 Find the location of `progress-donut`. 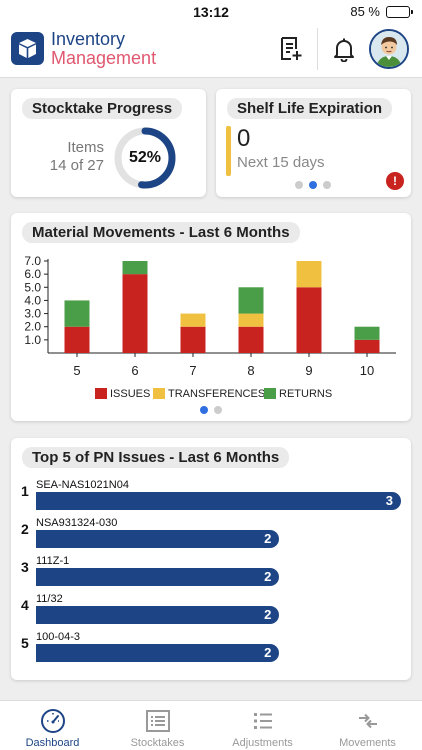

progress-donut is located at coordinates (145, 158).